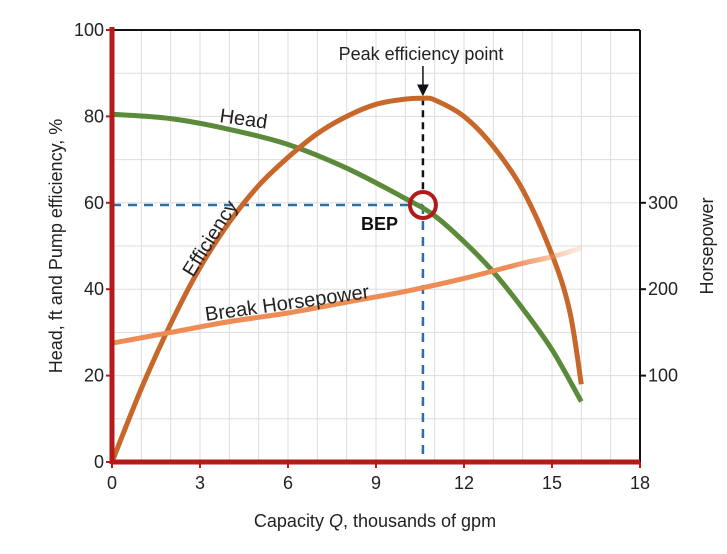  What do you see at coordinates (94, 289) in the screenshot?
I see `y-tick-label: 40` at bounding box center [94, 289].